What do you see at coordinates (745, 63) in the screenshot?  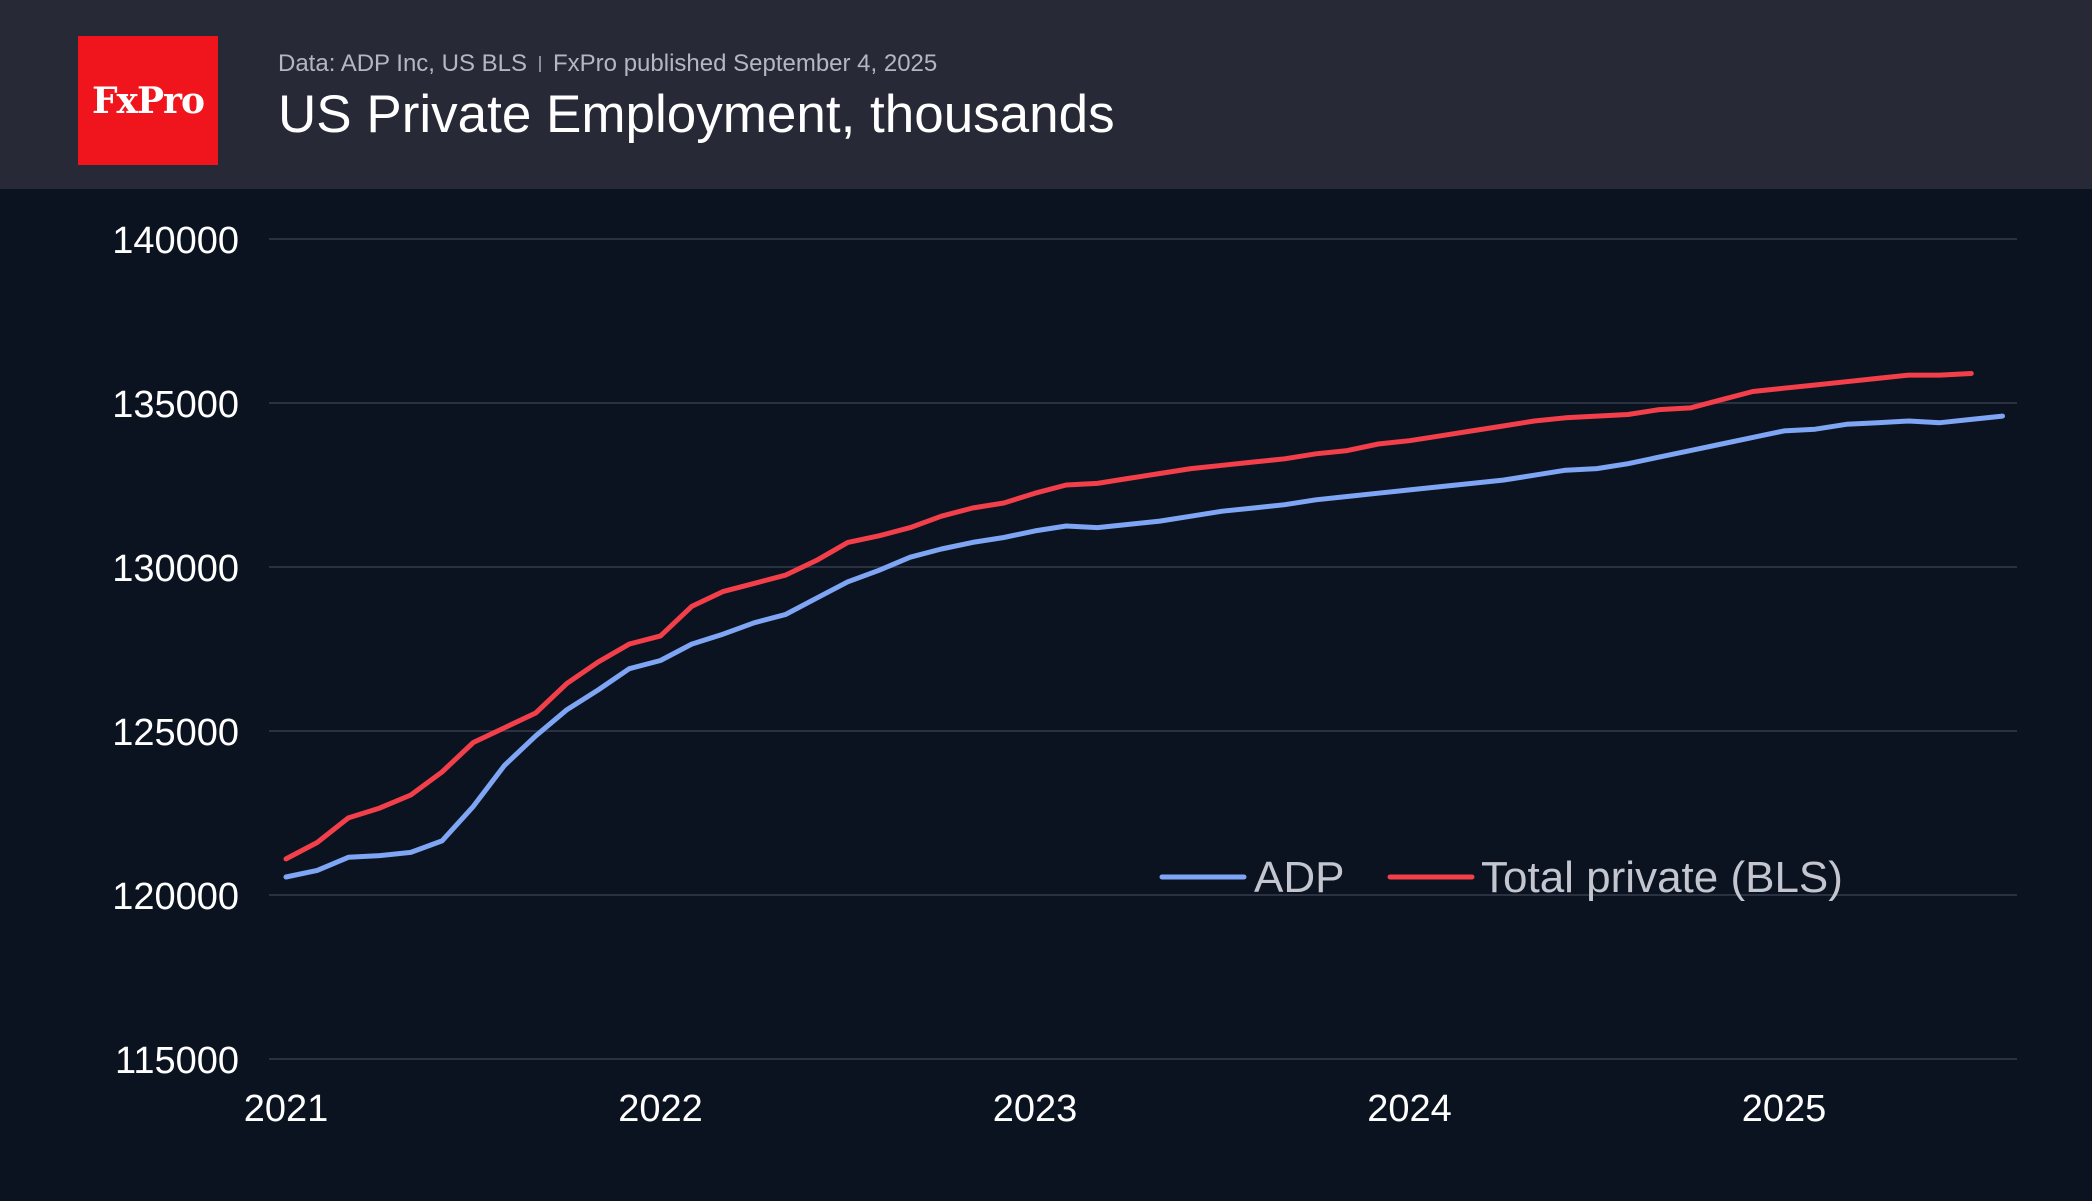 I see `publisher-note: FxPro published September 4, 2025` at bounding box center [745, 63].